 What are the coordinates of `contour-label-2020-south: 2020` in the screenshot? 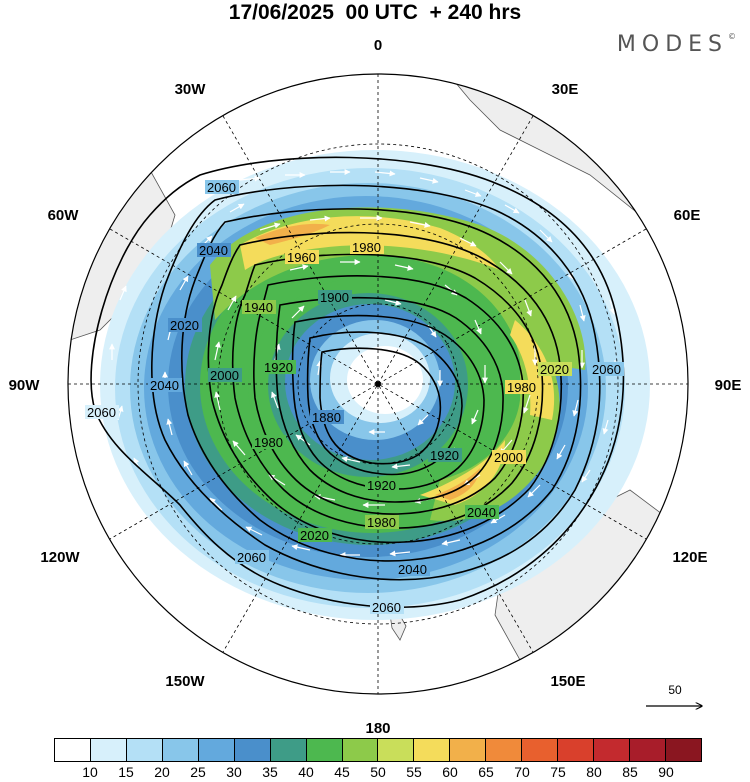 It's located at (314, 535).